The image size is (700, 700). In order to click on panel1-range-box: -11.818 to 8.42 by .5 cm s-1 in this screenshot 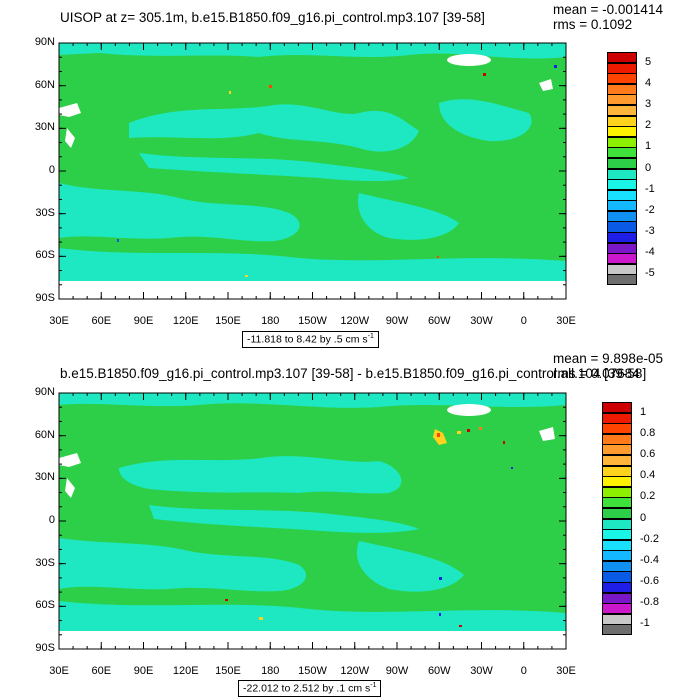, I will do `click(310, 339)`.